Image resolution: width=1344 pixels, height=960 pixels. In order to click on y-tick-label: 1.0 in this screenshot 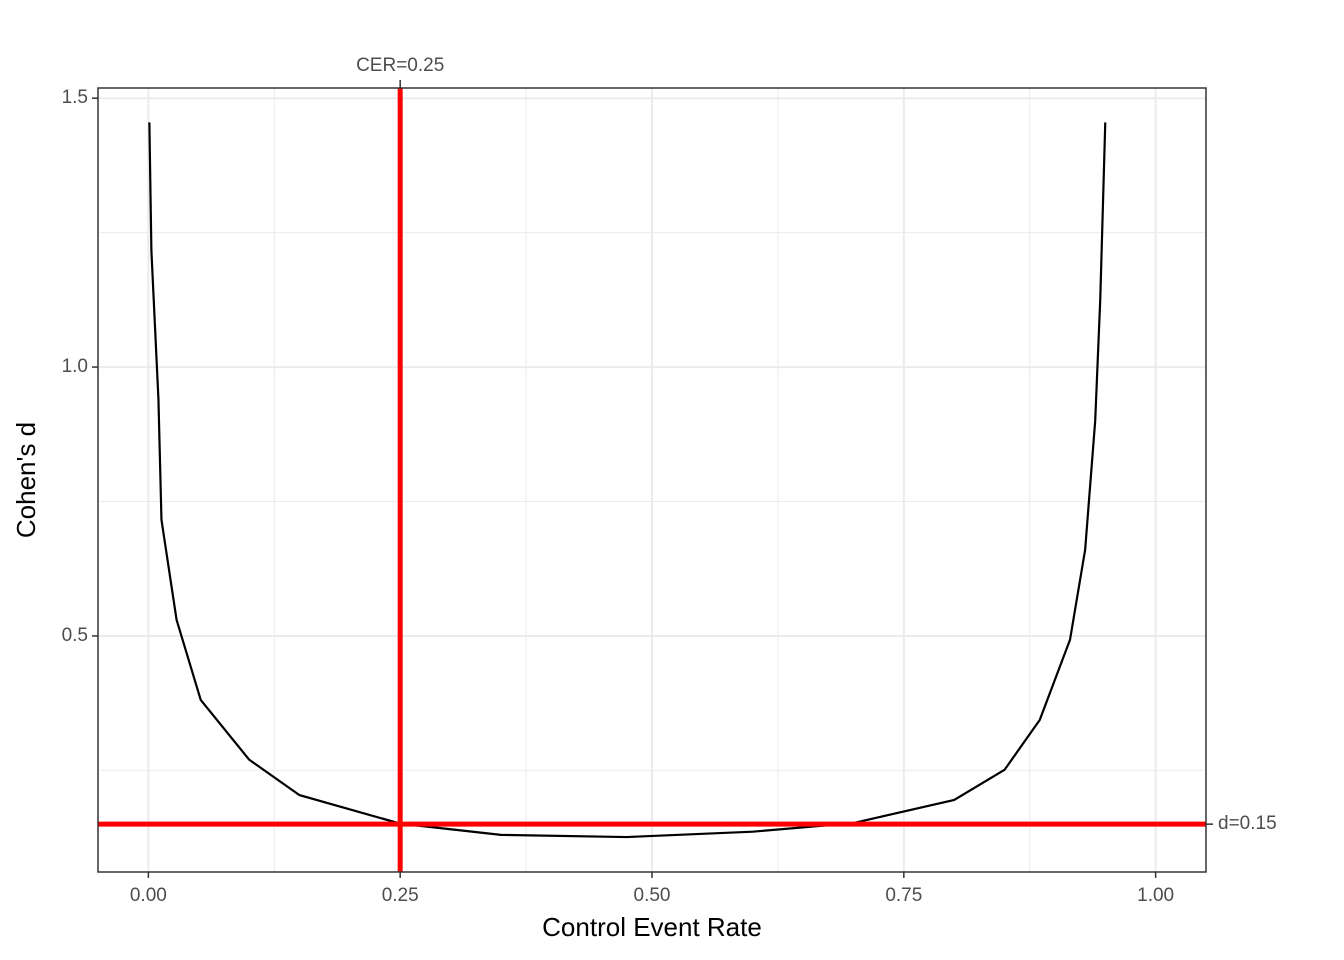, I will do `click(75, 366)`.